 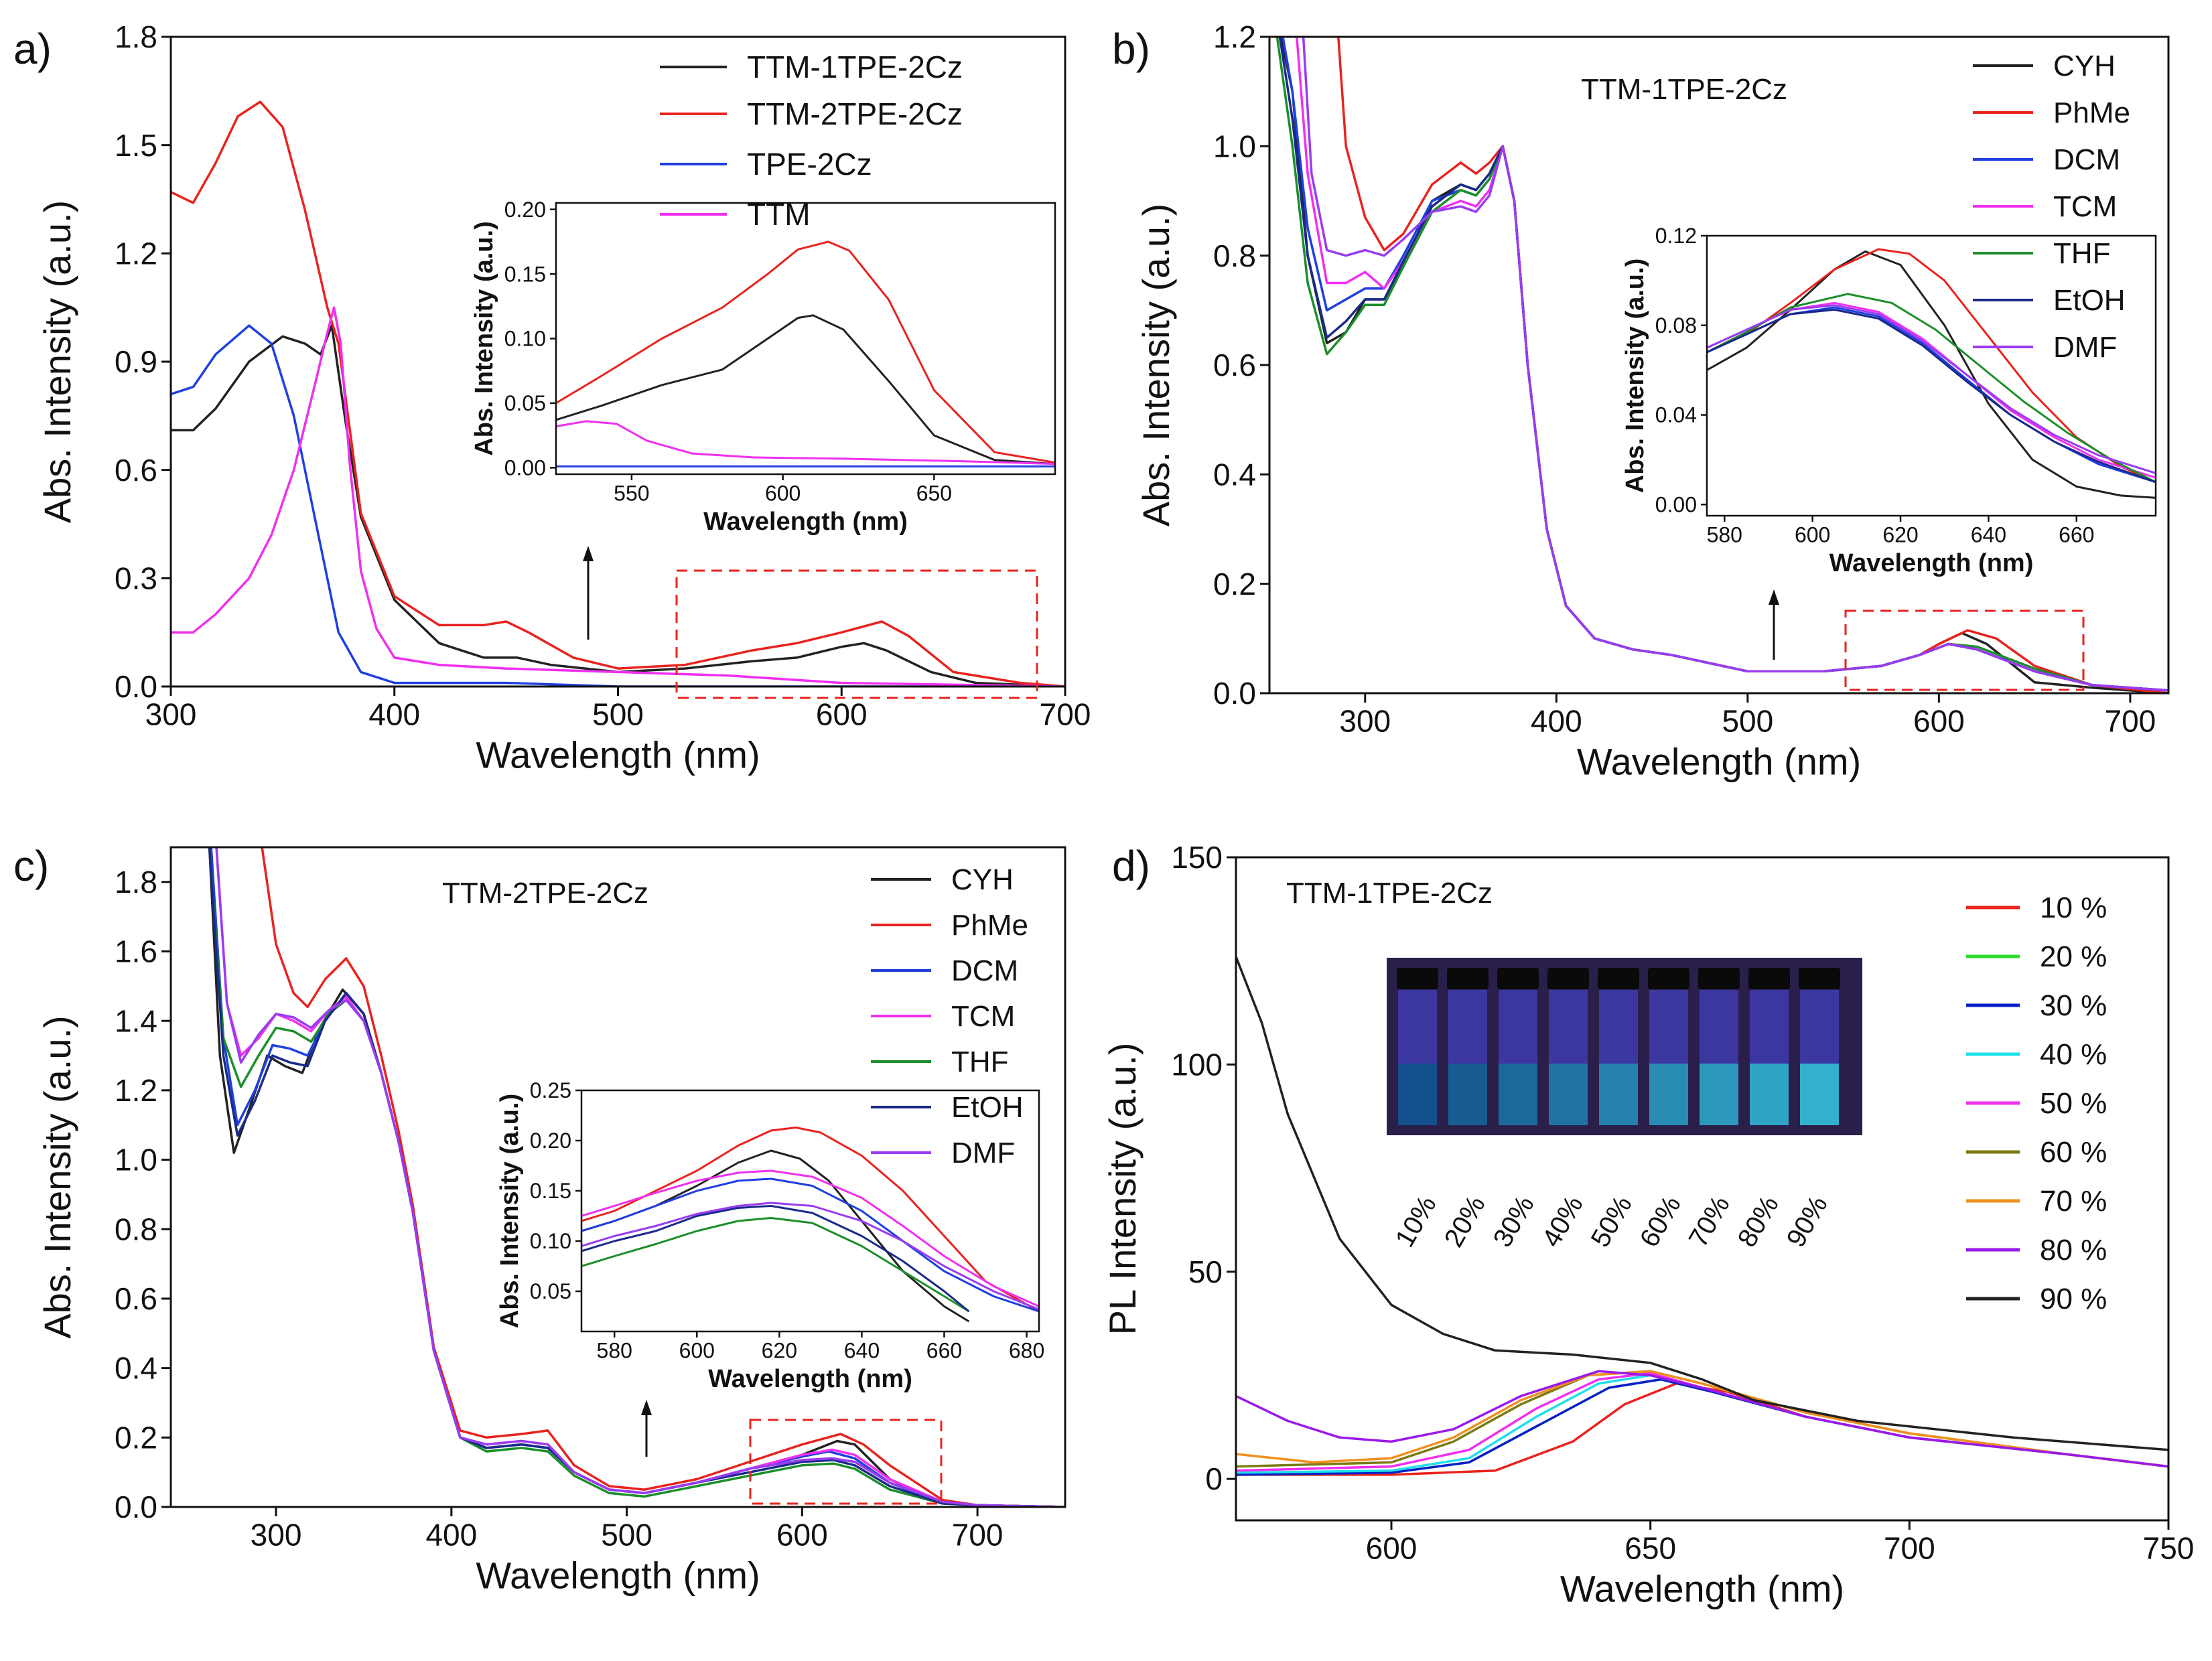 I want to click on series-line-tpe-2cz, so click(x=618, y=506).